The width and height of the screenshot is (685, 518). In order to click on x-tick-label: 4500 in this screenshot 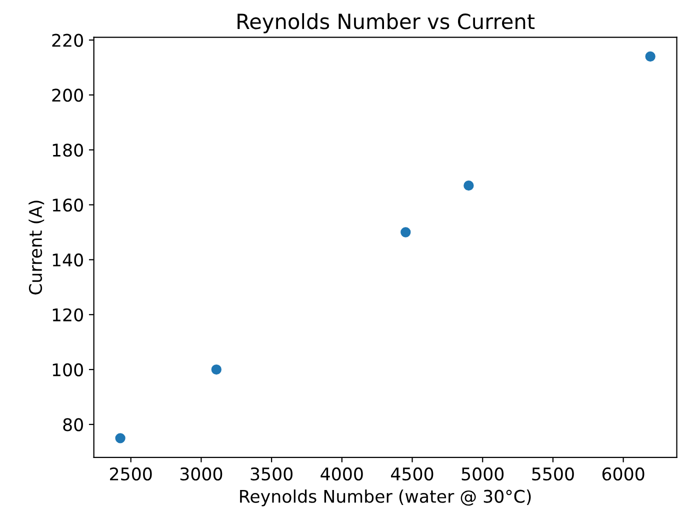, I will do `click(412, 474)`.